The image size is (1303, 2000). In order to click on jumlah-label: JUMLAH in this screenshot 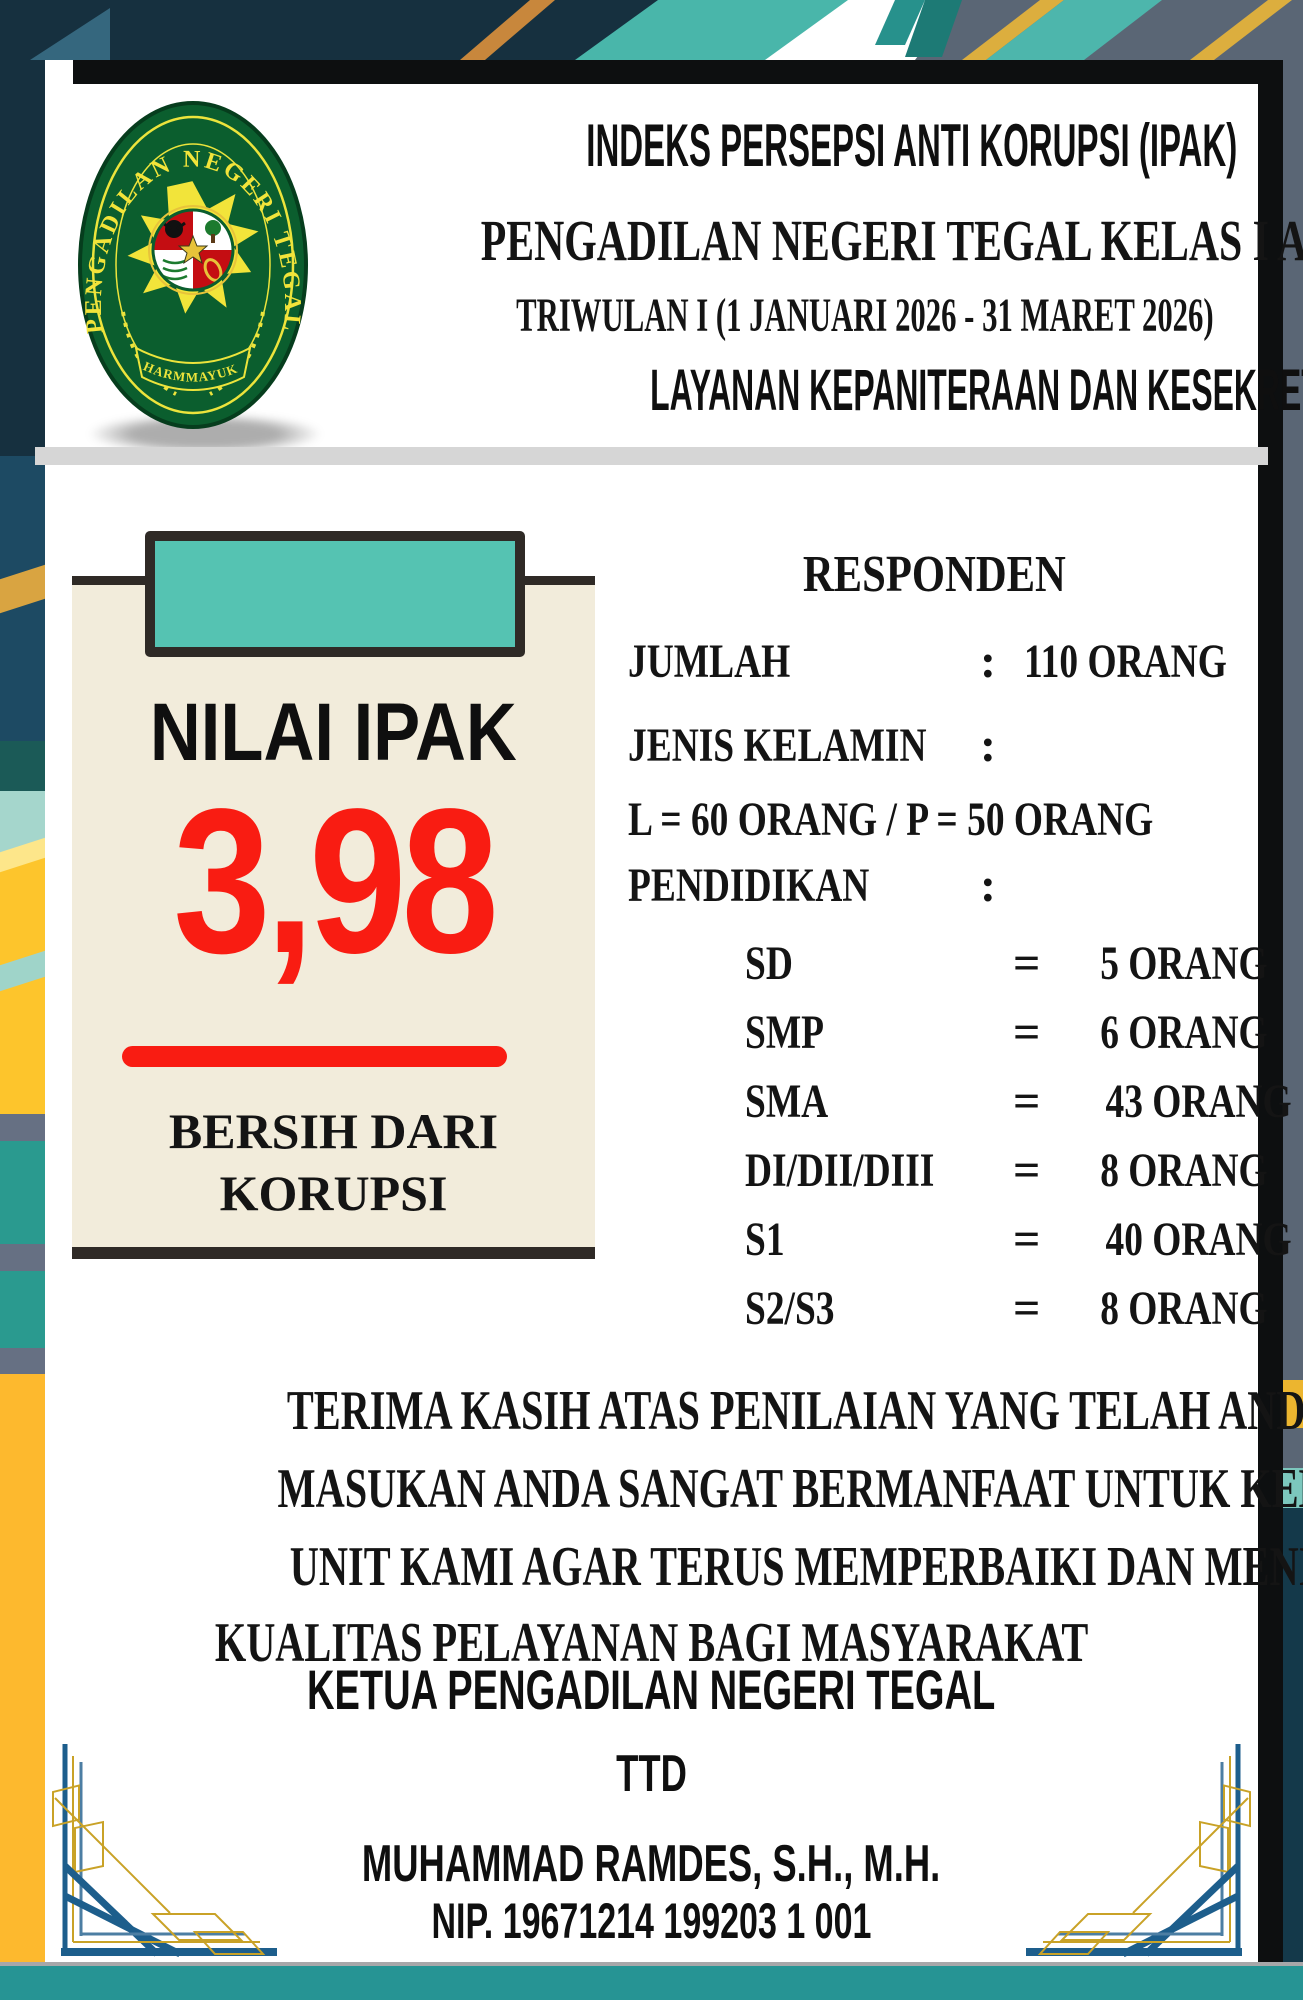, I will do `click(709, 661)`.